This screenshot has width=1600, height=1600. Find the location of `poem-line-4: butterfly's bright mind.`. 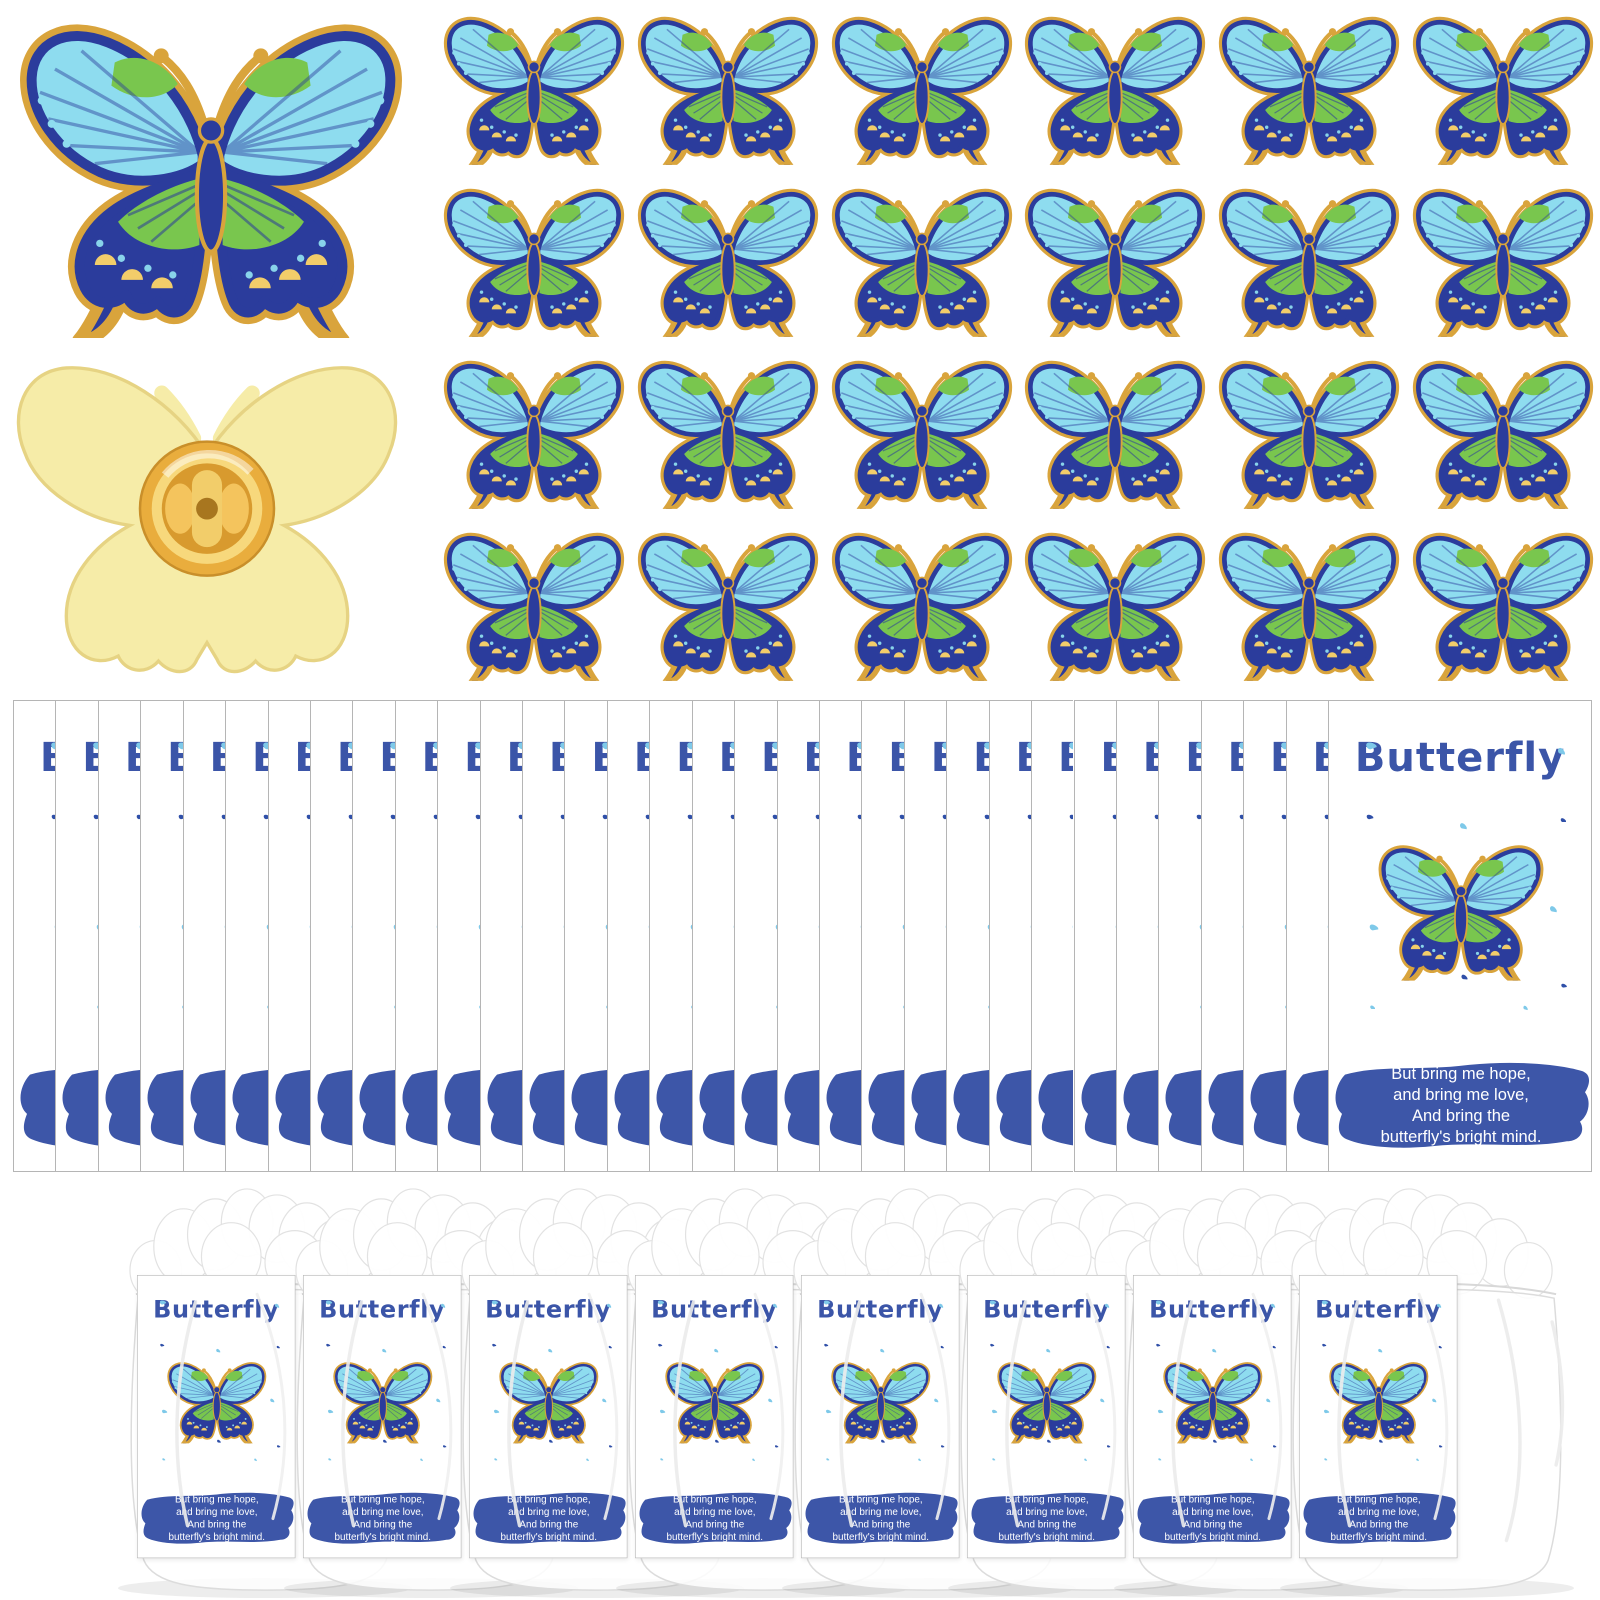

poem-line-4: butterfly's bright mind. is located at coordinates (549, 1537).